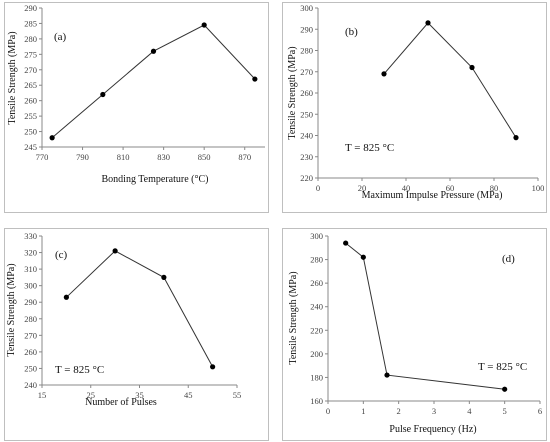 This screenshot has height=442, width=550. What do you see at coordinates (432, 429) in the screenshot?
I see `x-axis-label: Pulse Frequency (Hz)` at bounding box center [432, 429].